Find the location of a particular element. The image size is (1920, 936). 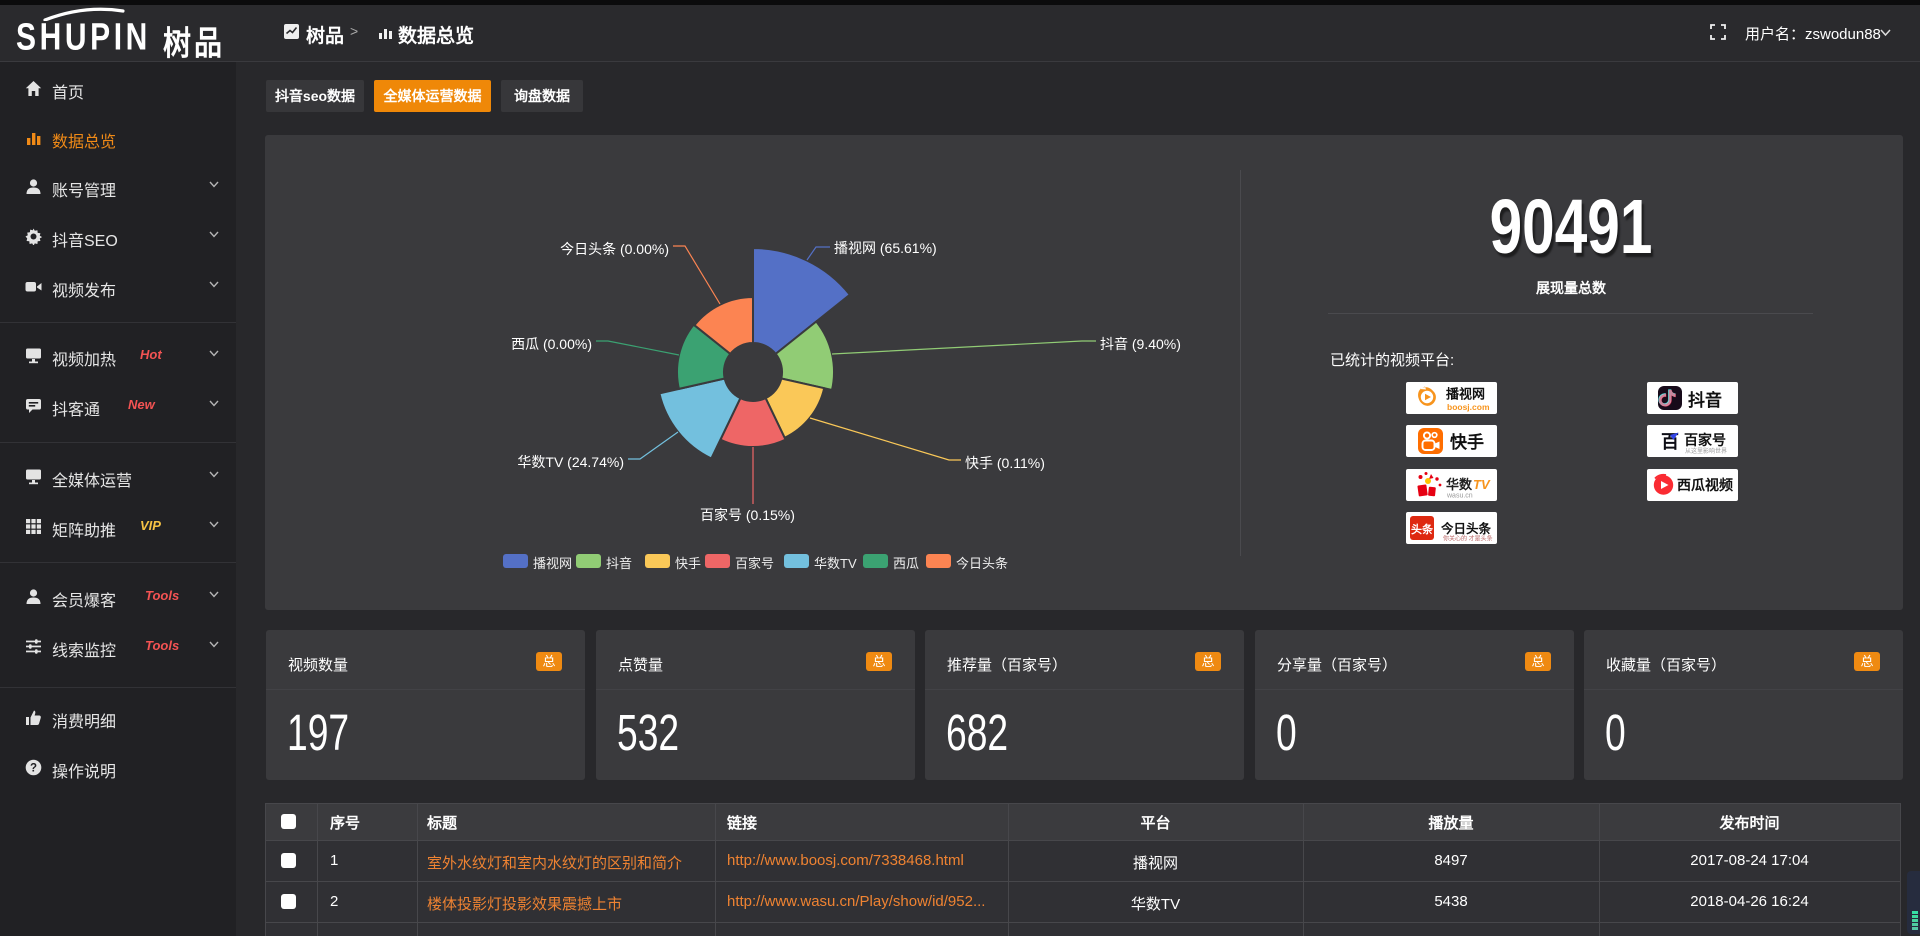

svg-text: 抖音 is located at coordinates (1705, 400).